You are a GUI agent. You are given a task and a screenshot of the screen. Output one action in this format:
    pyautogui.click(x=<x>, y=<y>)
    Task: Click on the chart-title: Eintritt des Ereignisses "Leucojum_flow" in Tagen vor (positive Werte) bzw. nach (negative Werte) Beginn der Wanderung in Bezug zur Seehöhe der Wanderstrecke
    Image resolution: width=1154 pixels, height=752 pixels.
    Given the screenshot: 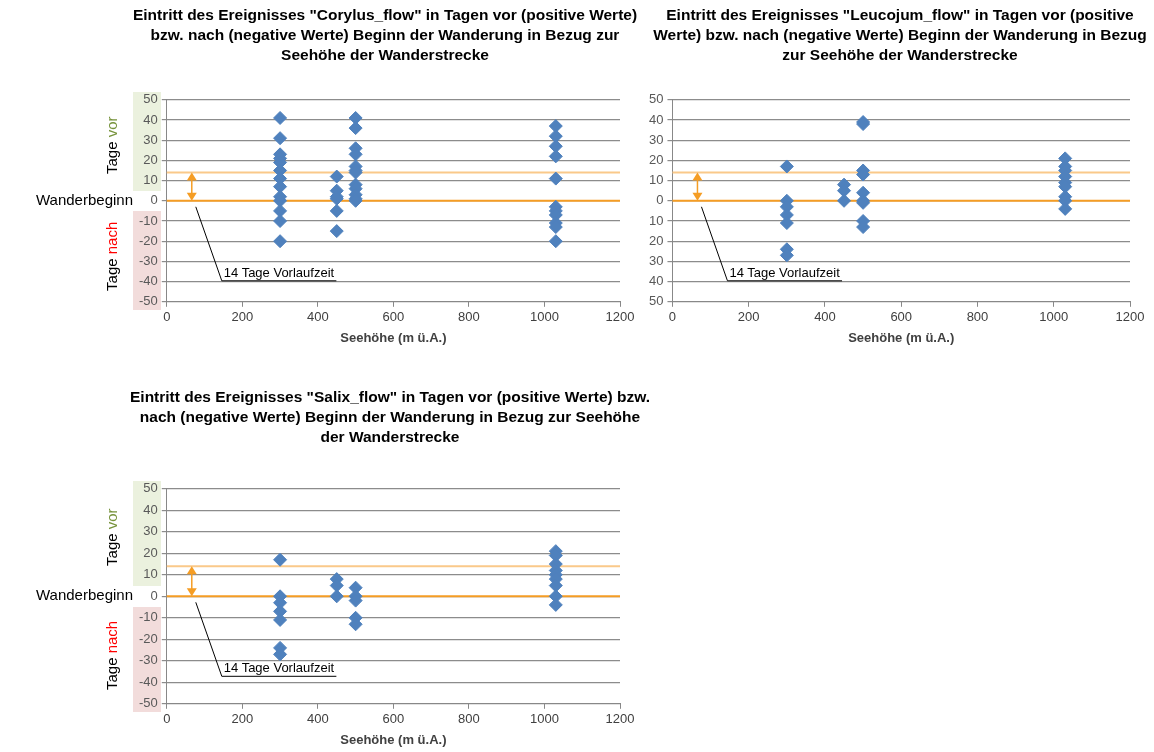 What is the action you would take?
    pyautogui.click(x=900, y=35)
    